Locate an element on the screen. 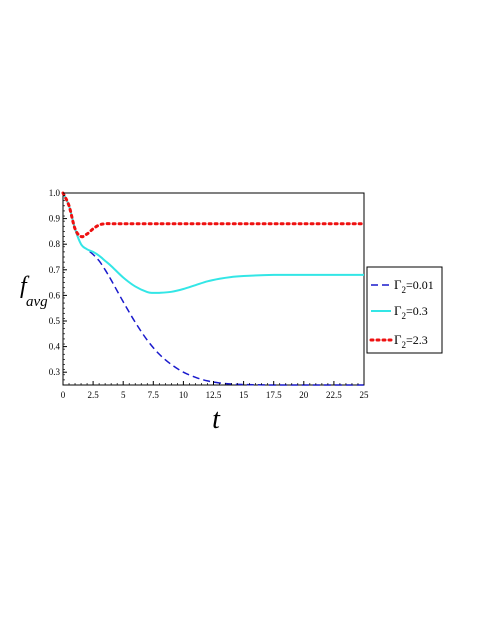 The width and height of the screenshot is (480, 621). x-tick-label: 12.5 is located at coordinates (214, 395).